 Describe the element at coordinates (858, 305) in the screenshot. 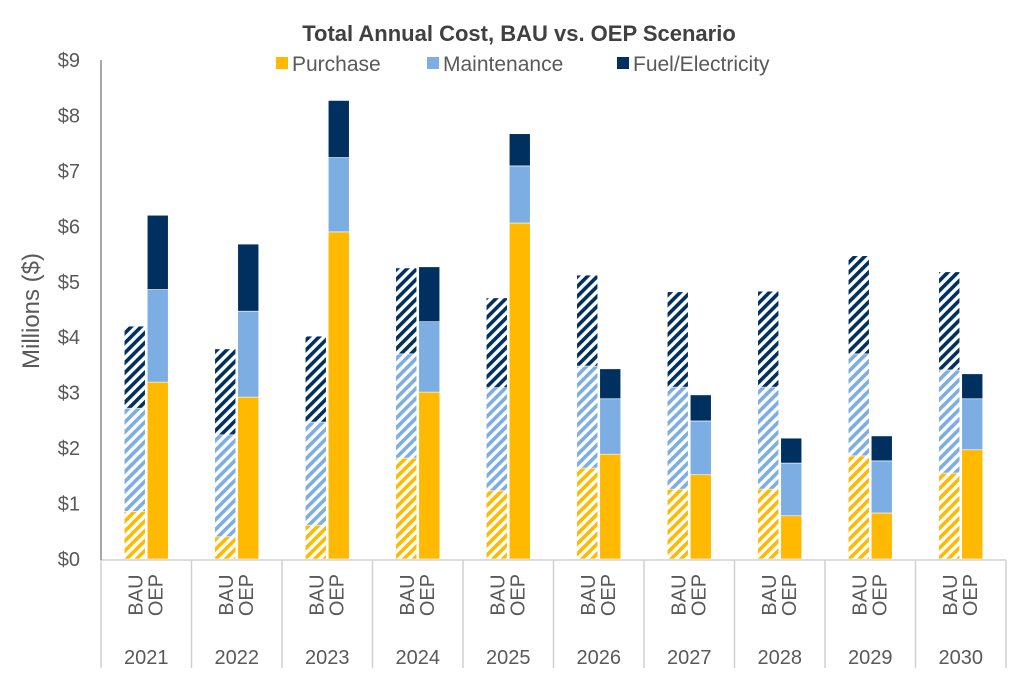

I see `bar-2029-bau-fuel-electricity` at that location.